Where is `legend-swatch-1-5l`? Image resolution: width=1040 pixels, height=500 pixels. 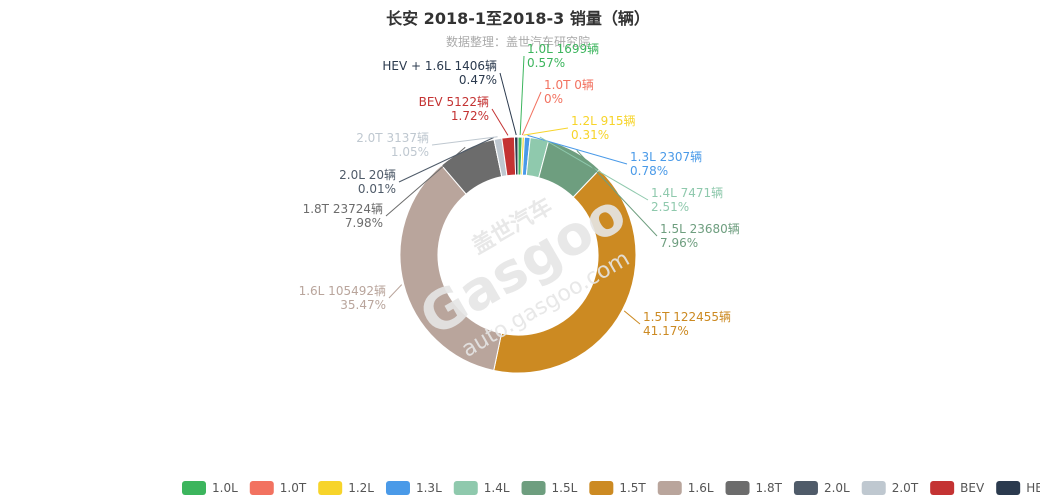 legend-swatch-1-5l is located at coordinates (533, 488).